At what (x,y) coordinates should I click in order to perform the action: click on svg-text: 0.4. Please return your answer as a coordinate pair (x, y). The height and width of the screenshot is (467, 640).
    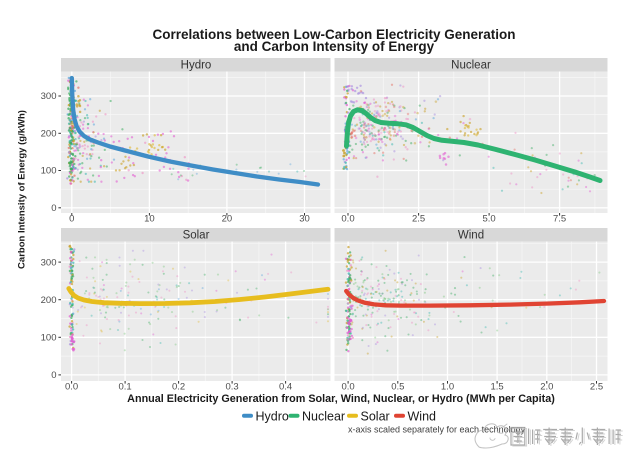
    Looking at the image, I should click on (285, 386).